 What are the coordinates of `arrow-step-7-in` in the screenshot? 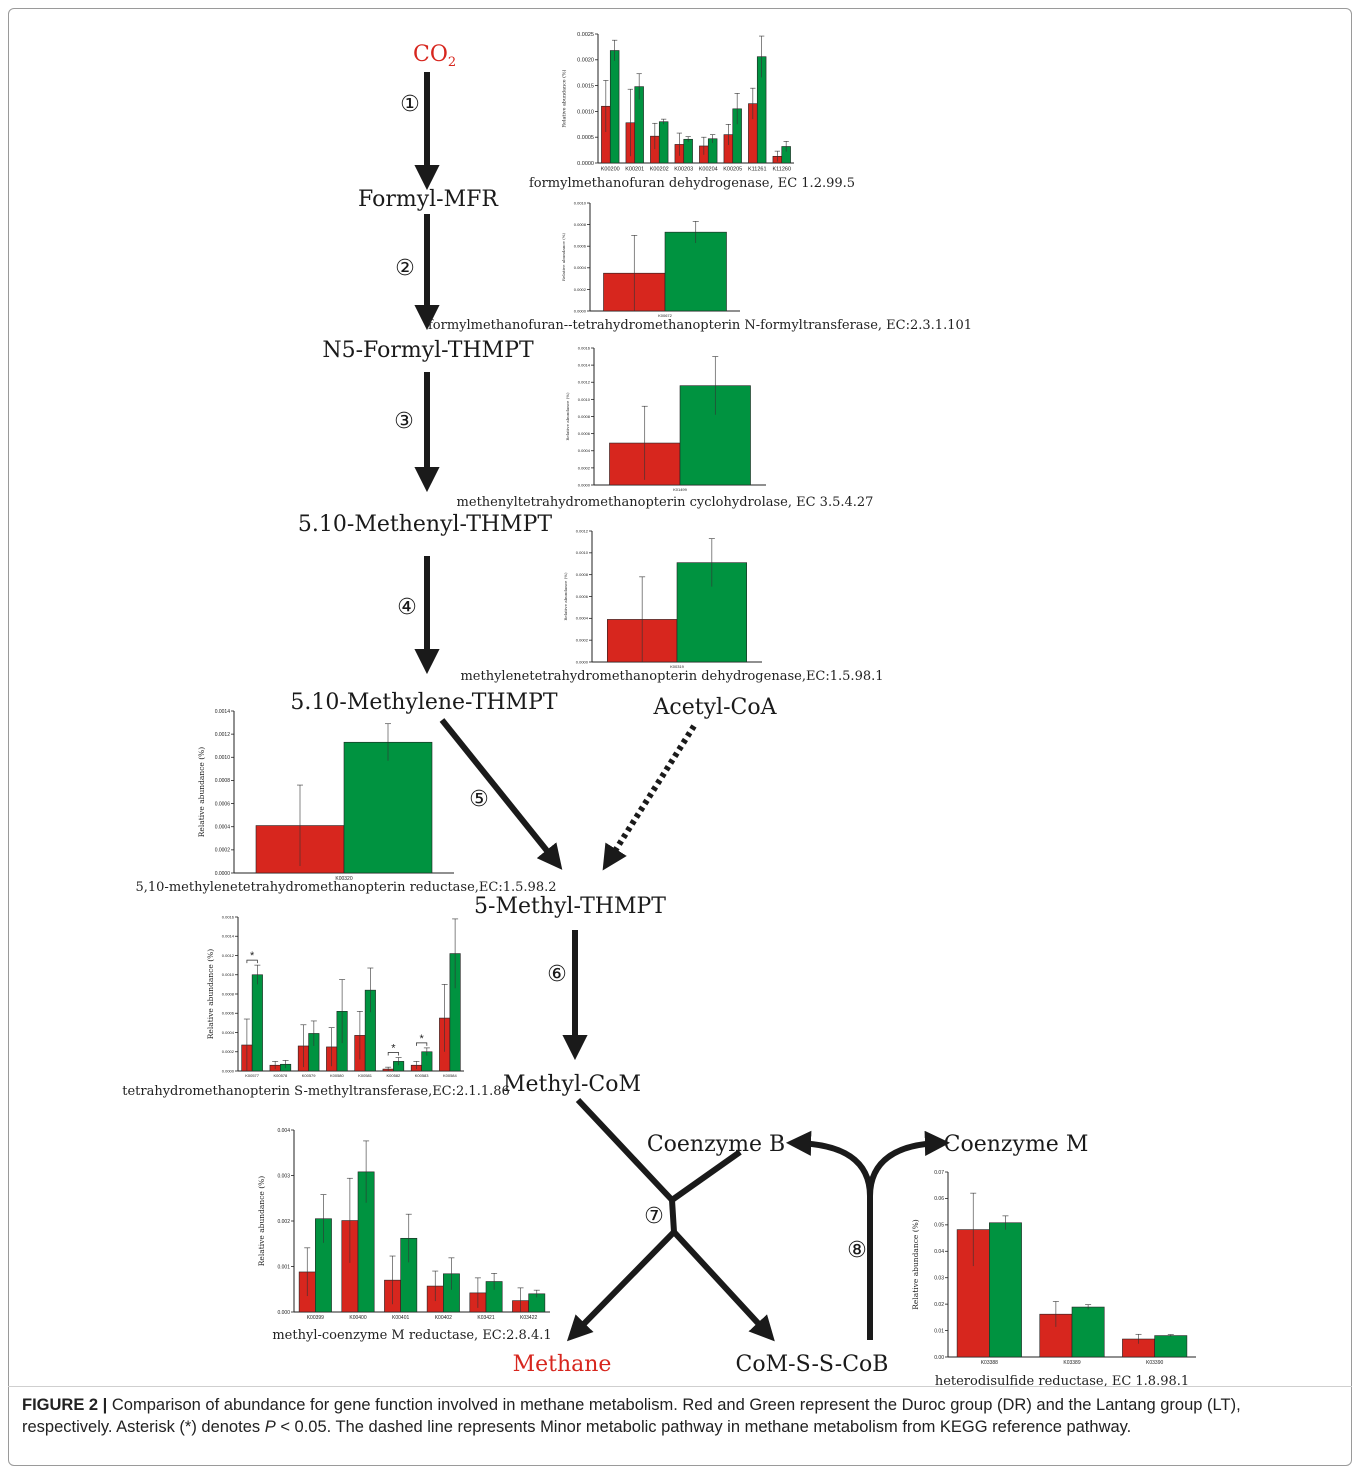 It's located at (625, 1150).